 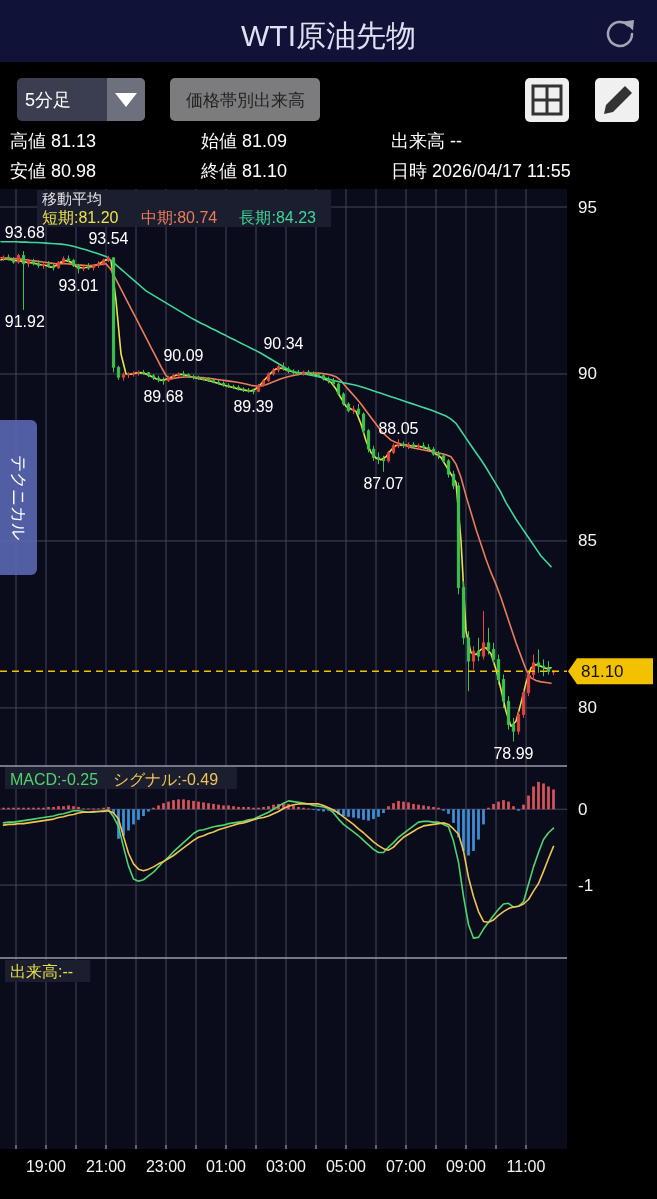 I want to click on y-tick-label: 0, so click(x=583, y=809).